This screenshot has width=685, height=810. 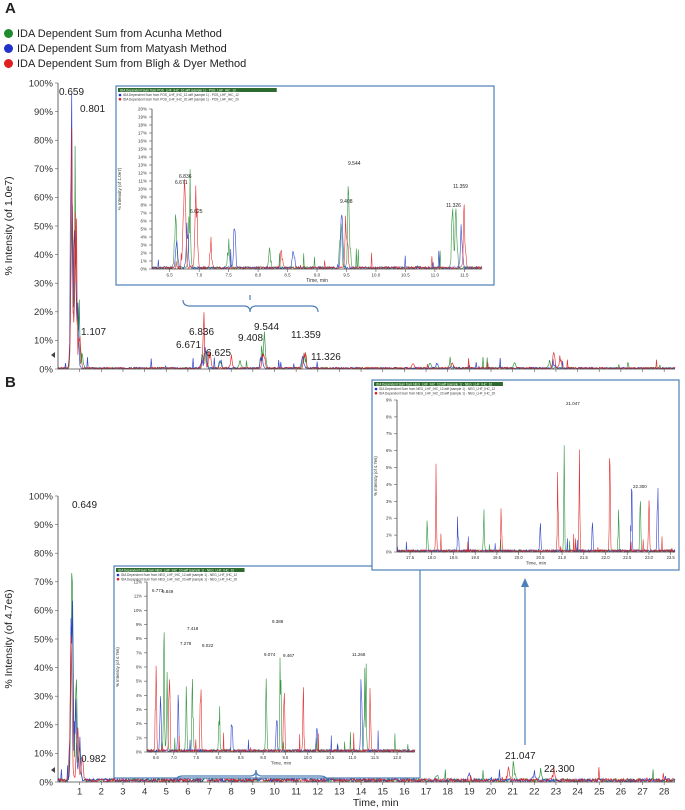 I want to click on x-tick-label: 24, so click(x=577, y=792).